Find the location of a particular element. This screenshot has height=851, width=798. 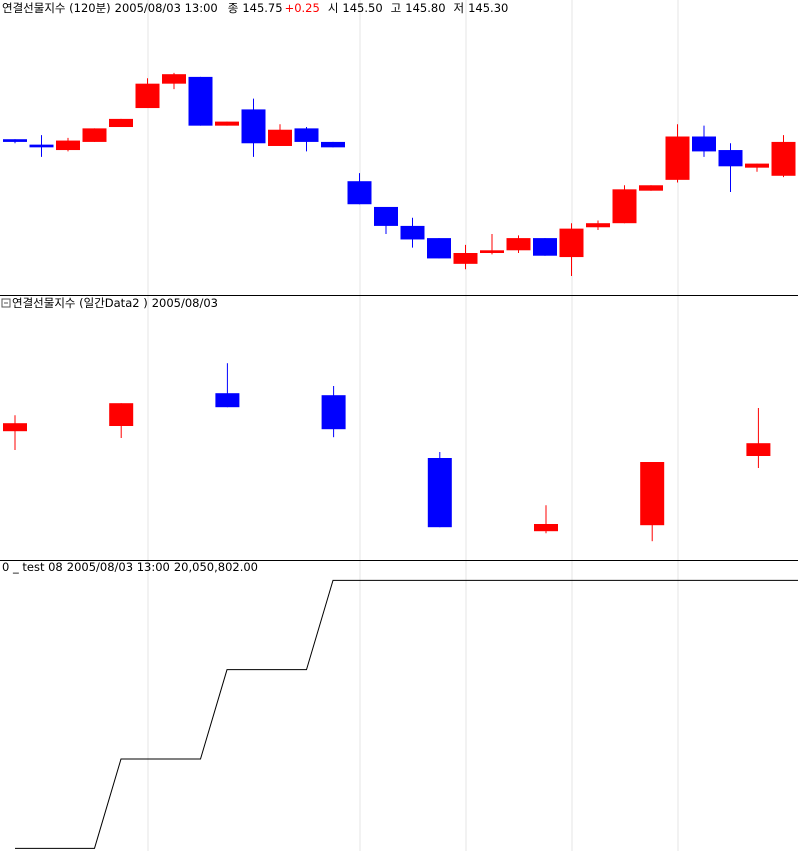

field-label: 고 is located at coordinates (396, 8).